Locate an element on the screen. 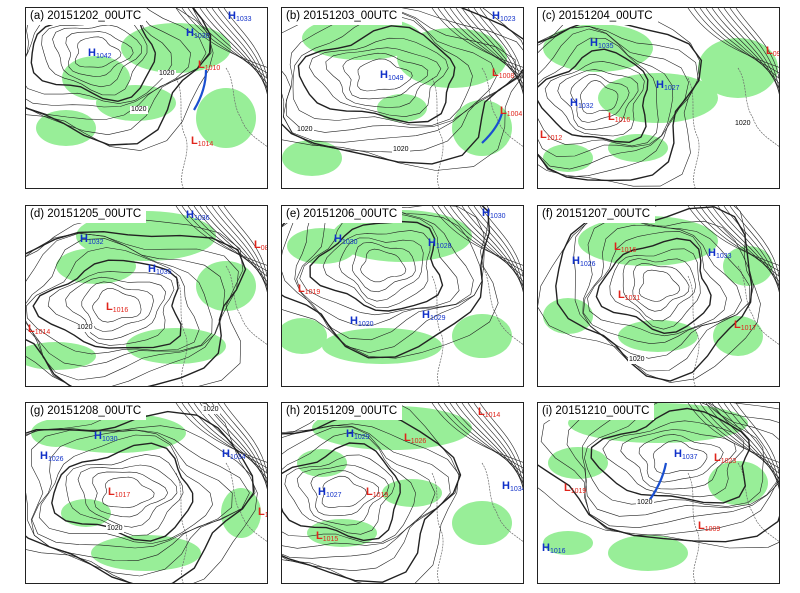 Image resolution: width=800 pixels, height=593 pixels. panel-a-map is located at coordinates (146, 98).